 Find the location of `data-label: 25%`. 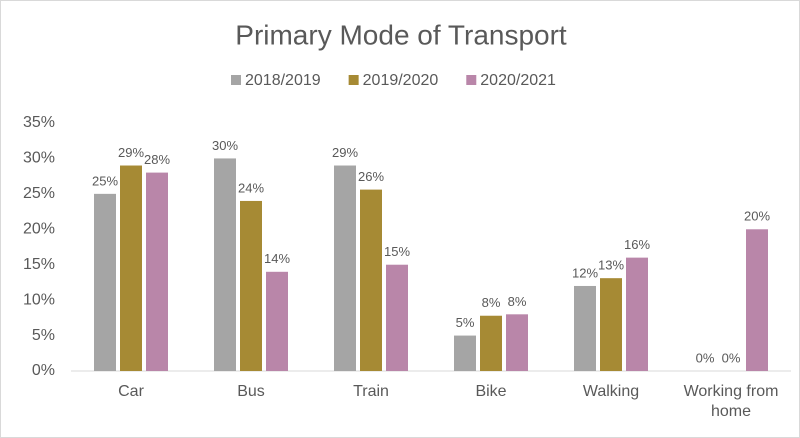

data-label: 25% is located at coordinates (105, 180).